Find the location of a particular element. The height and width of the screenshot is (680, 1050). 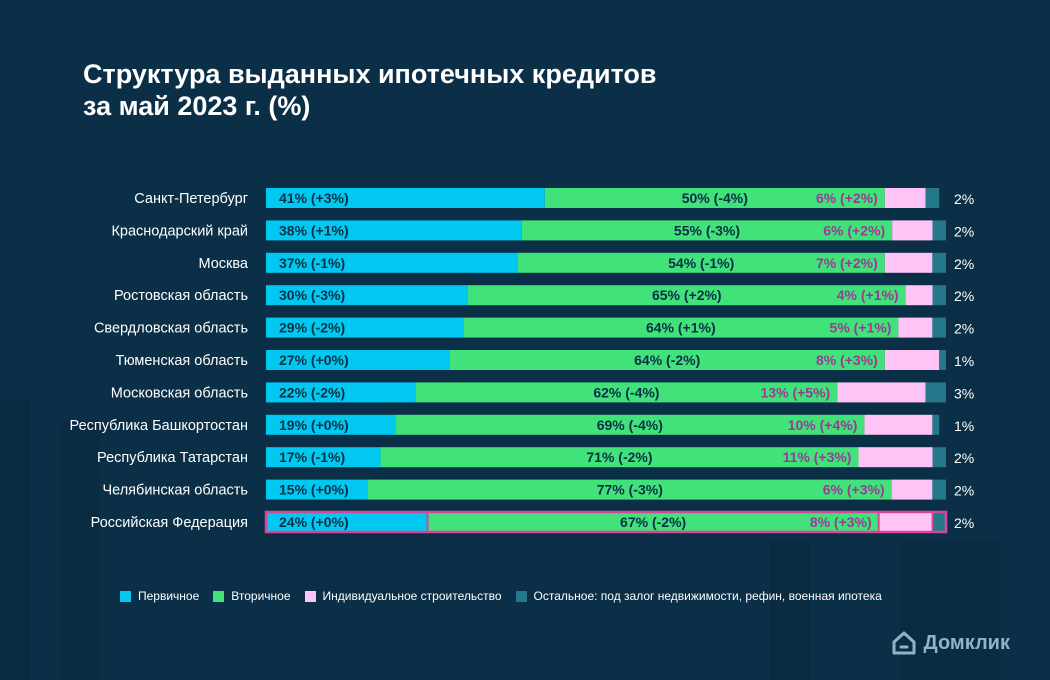

category-label: Санкт-Петербург is located at coordinates (191, 199).